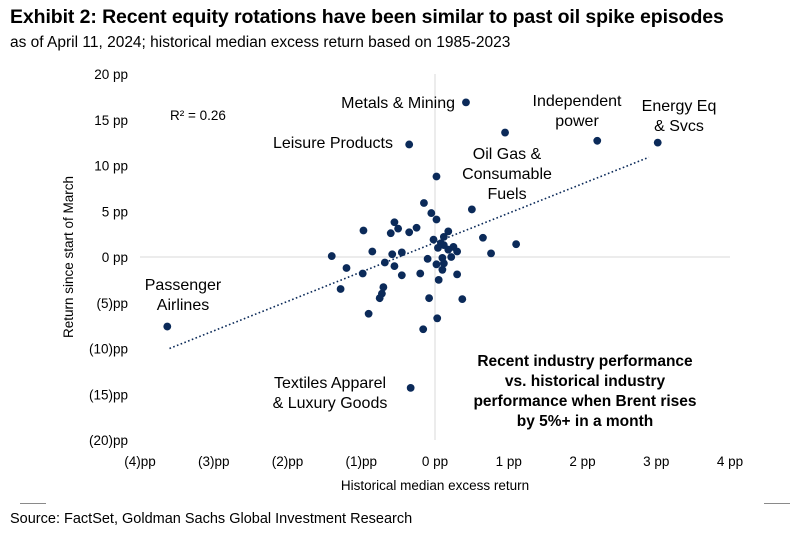 This screenshot has width=800, height=533. I want to click on callout-line: Recent industry performance, so click(585, 361).